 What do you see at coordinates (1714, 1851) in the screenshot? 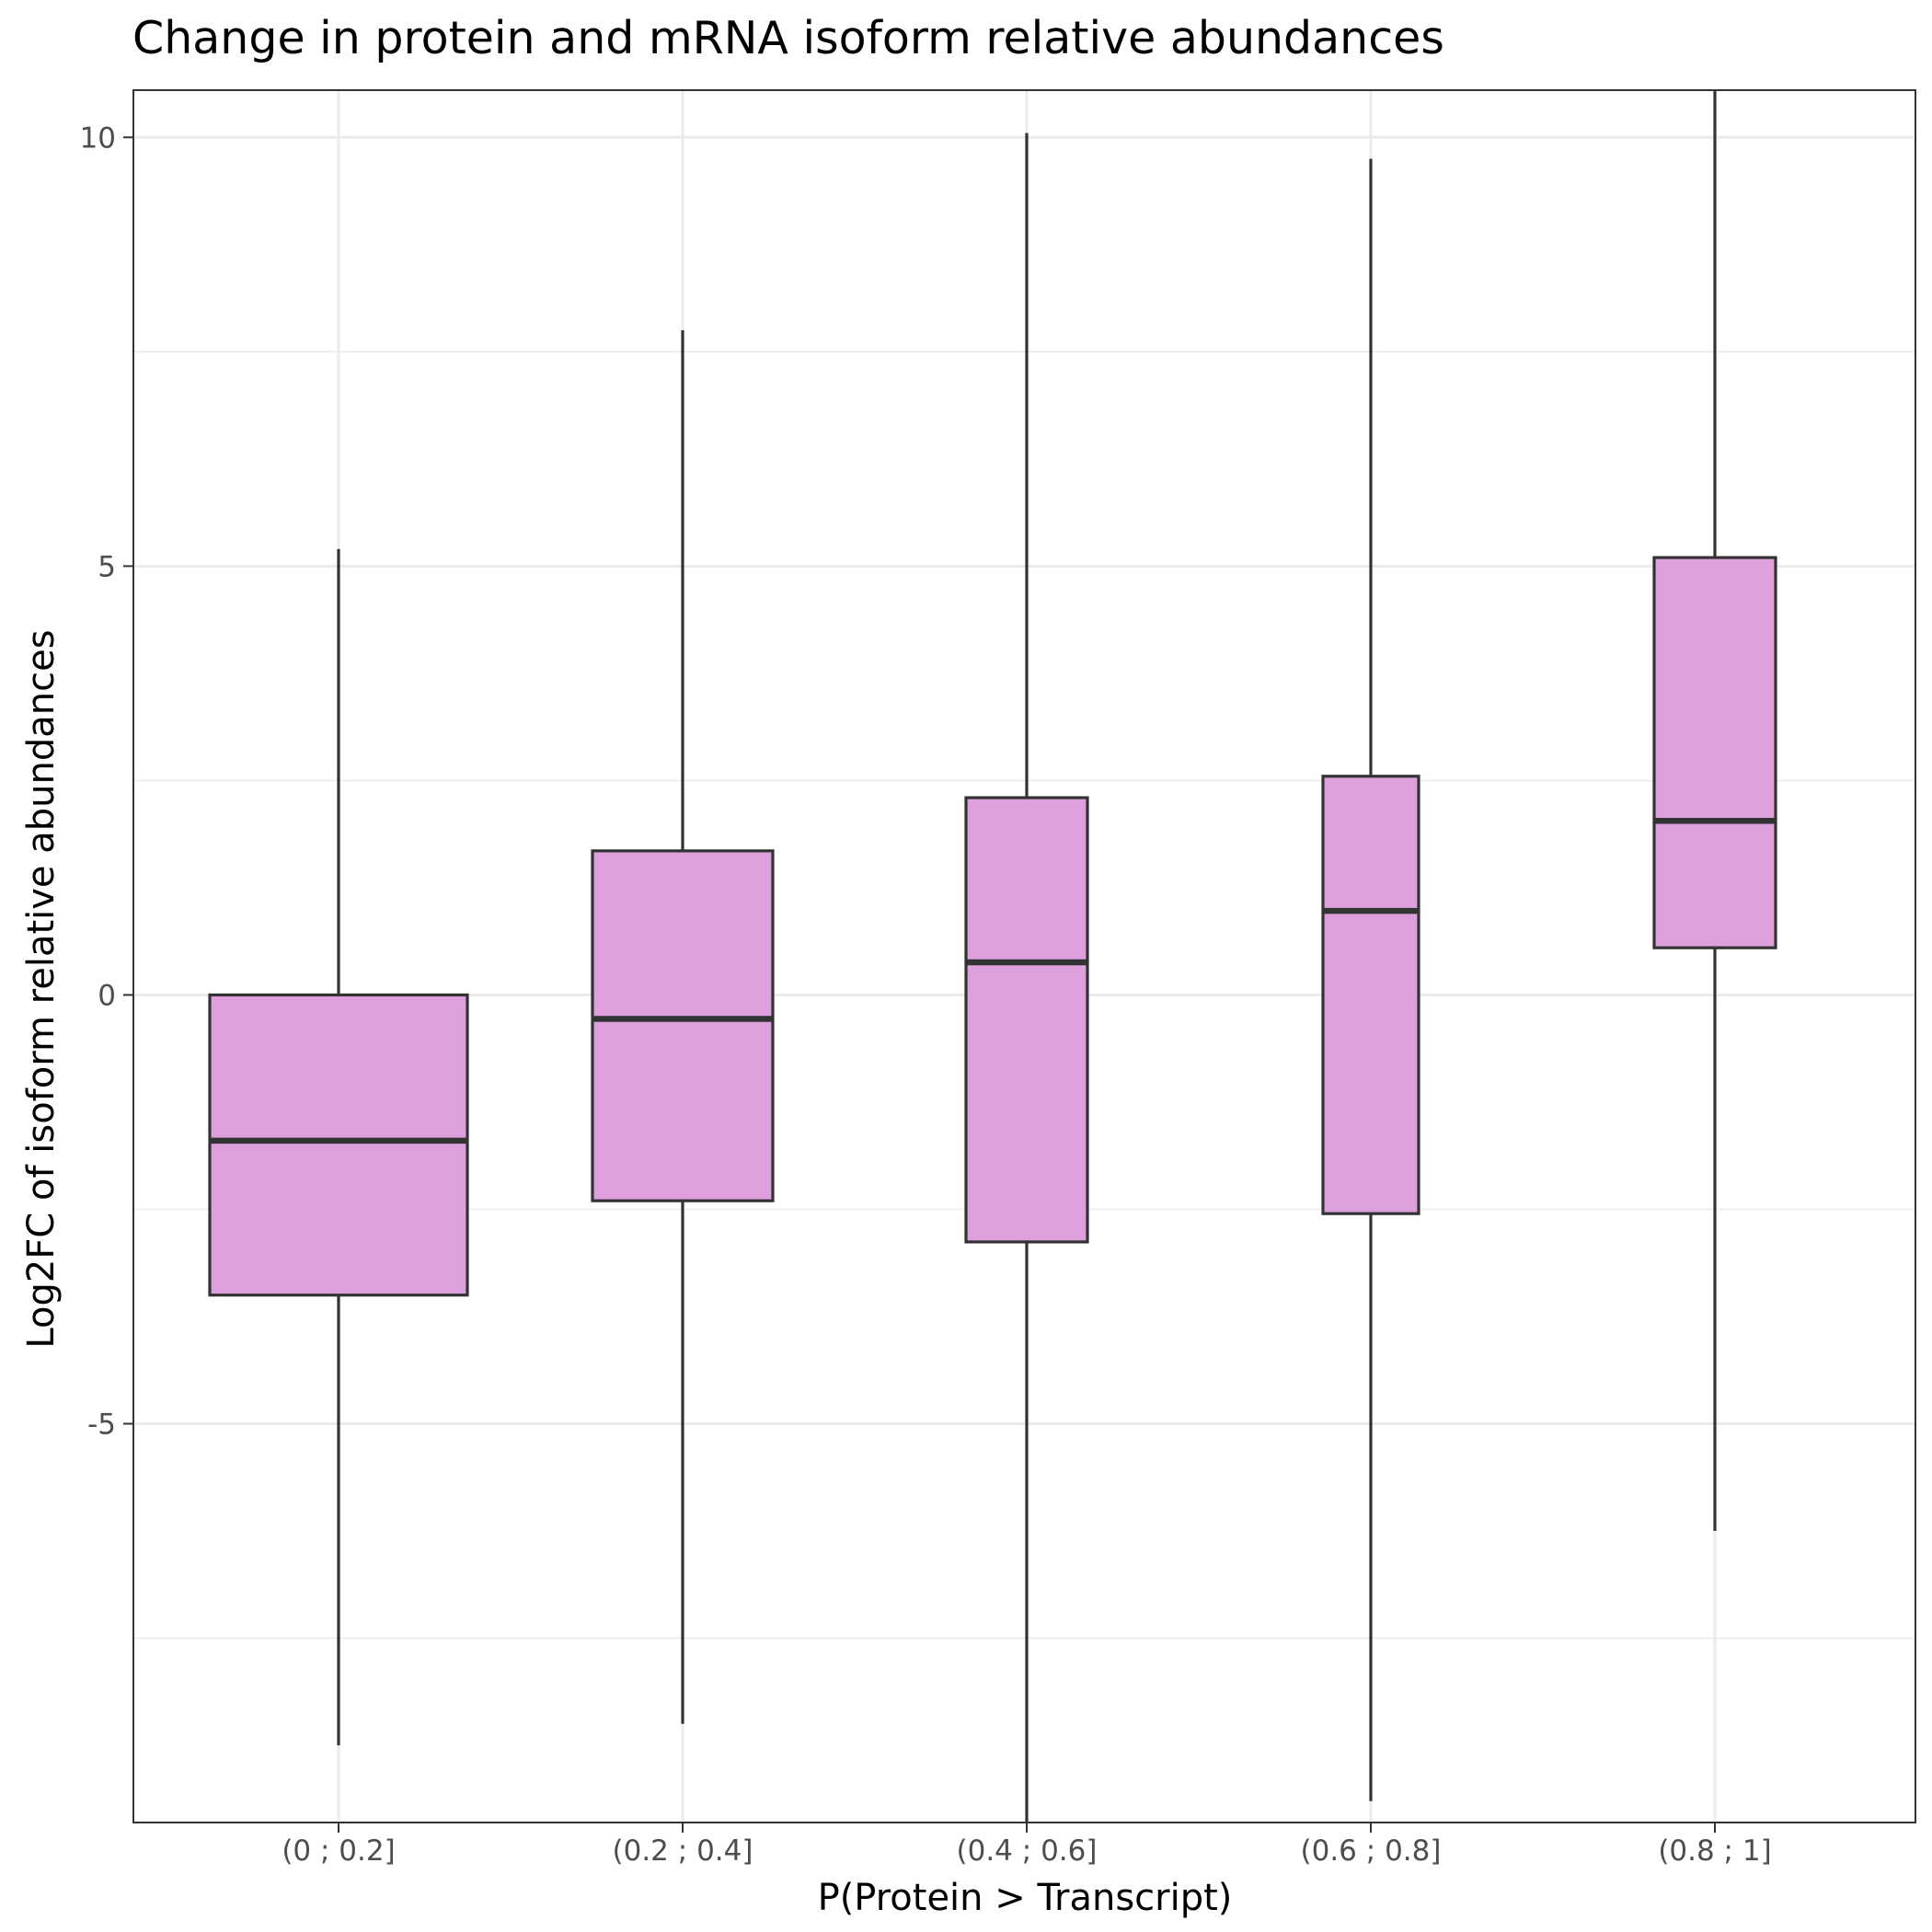
I see `x-tick-label: (0.8 ; 1]` at bounding box center [1714, 1851].